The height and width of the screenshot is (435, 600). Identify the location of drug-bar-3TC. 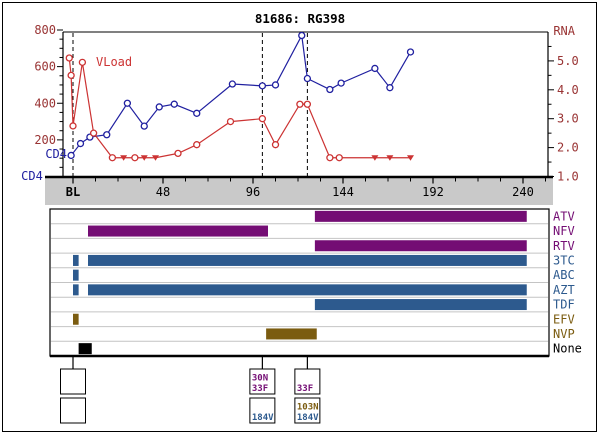
(307, 260).